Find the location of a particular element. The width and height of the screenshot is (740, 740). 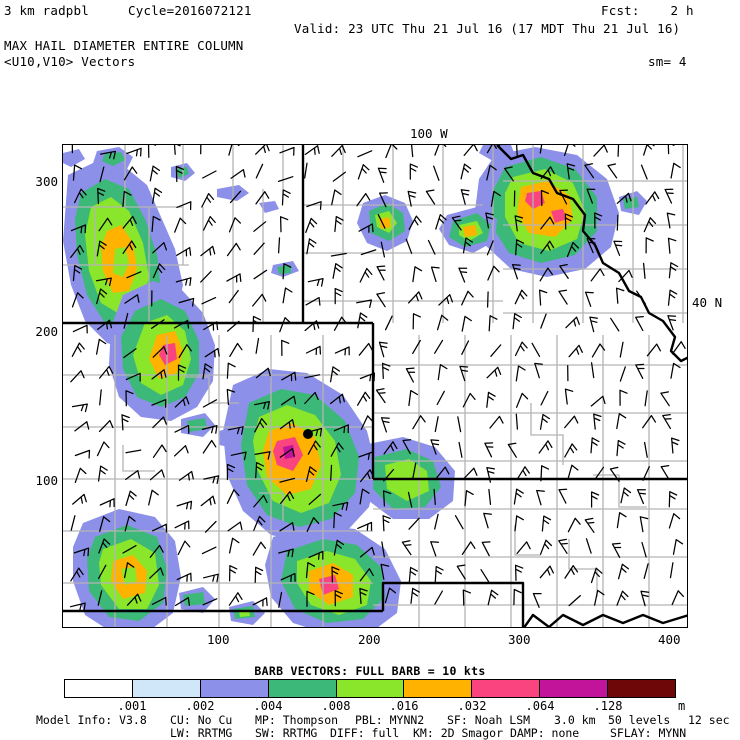

longitude-label: 100 W is located at coordinates (429, 133).